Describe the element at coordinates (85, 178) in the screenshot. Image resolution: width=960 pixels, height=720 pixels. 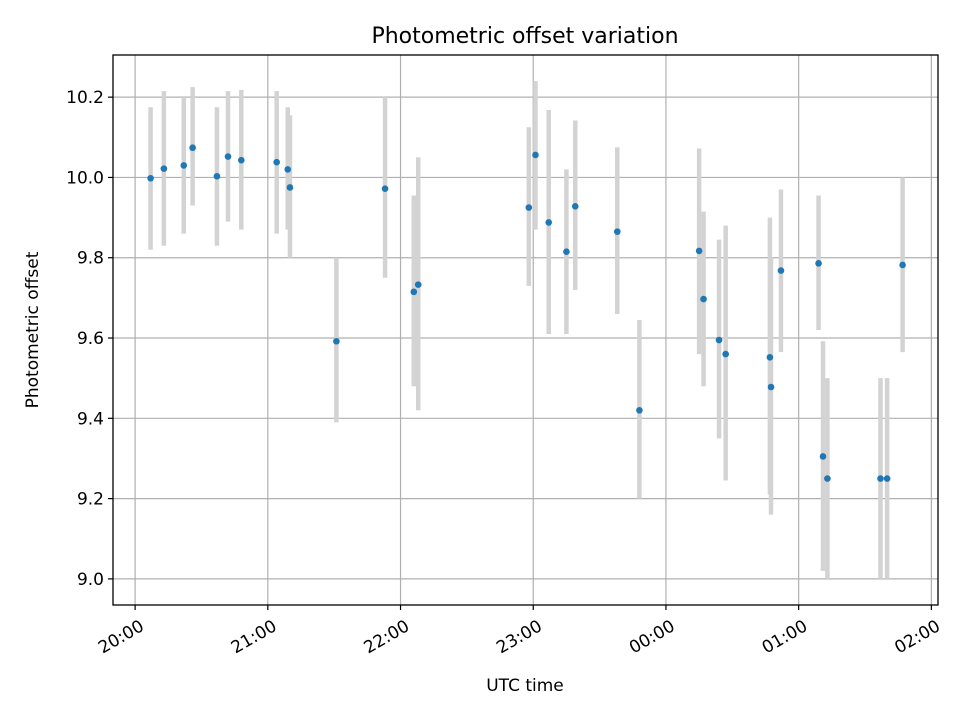
I see `y-tick-label: 10.0` at that location.